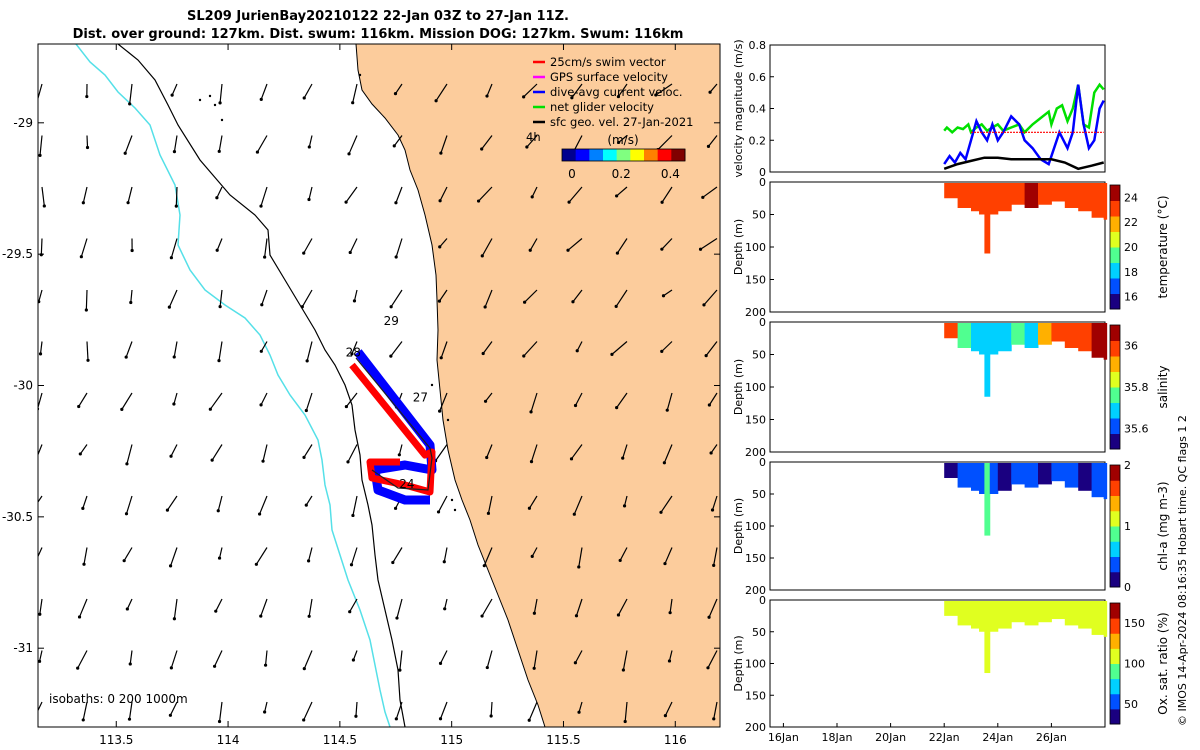 This screenshot has height=750, width=1200. I want to click on legend-entry: net glider velocity, so click(602, 107).